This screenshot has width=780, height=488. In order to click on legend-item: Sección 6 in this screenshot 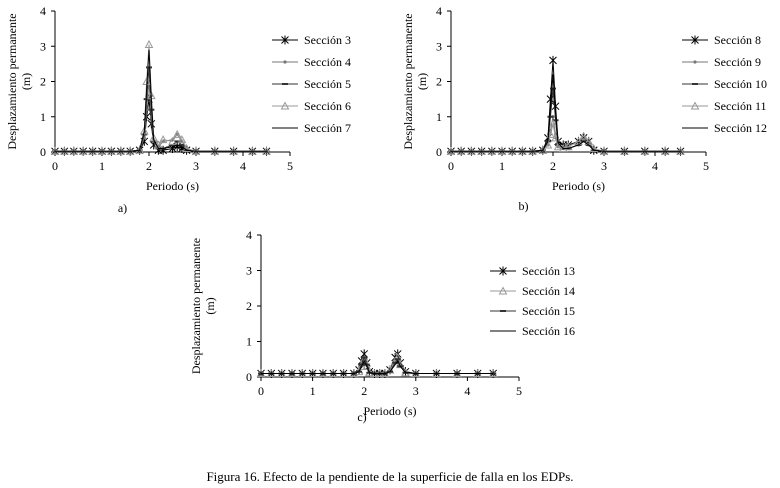, I will do `click(311, 106)`.